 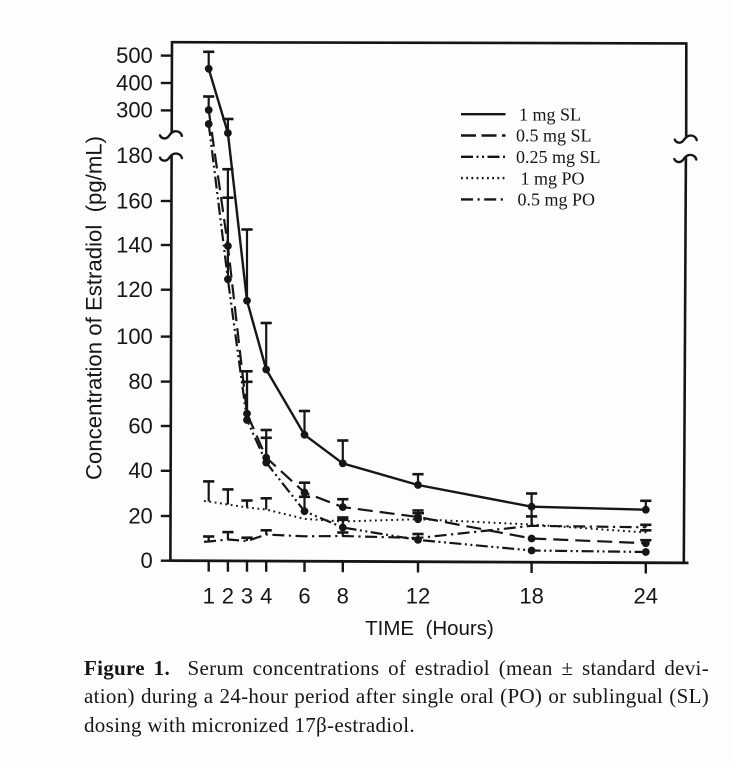 I want to click on svg-text: 8, so click(x=343, y=596).